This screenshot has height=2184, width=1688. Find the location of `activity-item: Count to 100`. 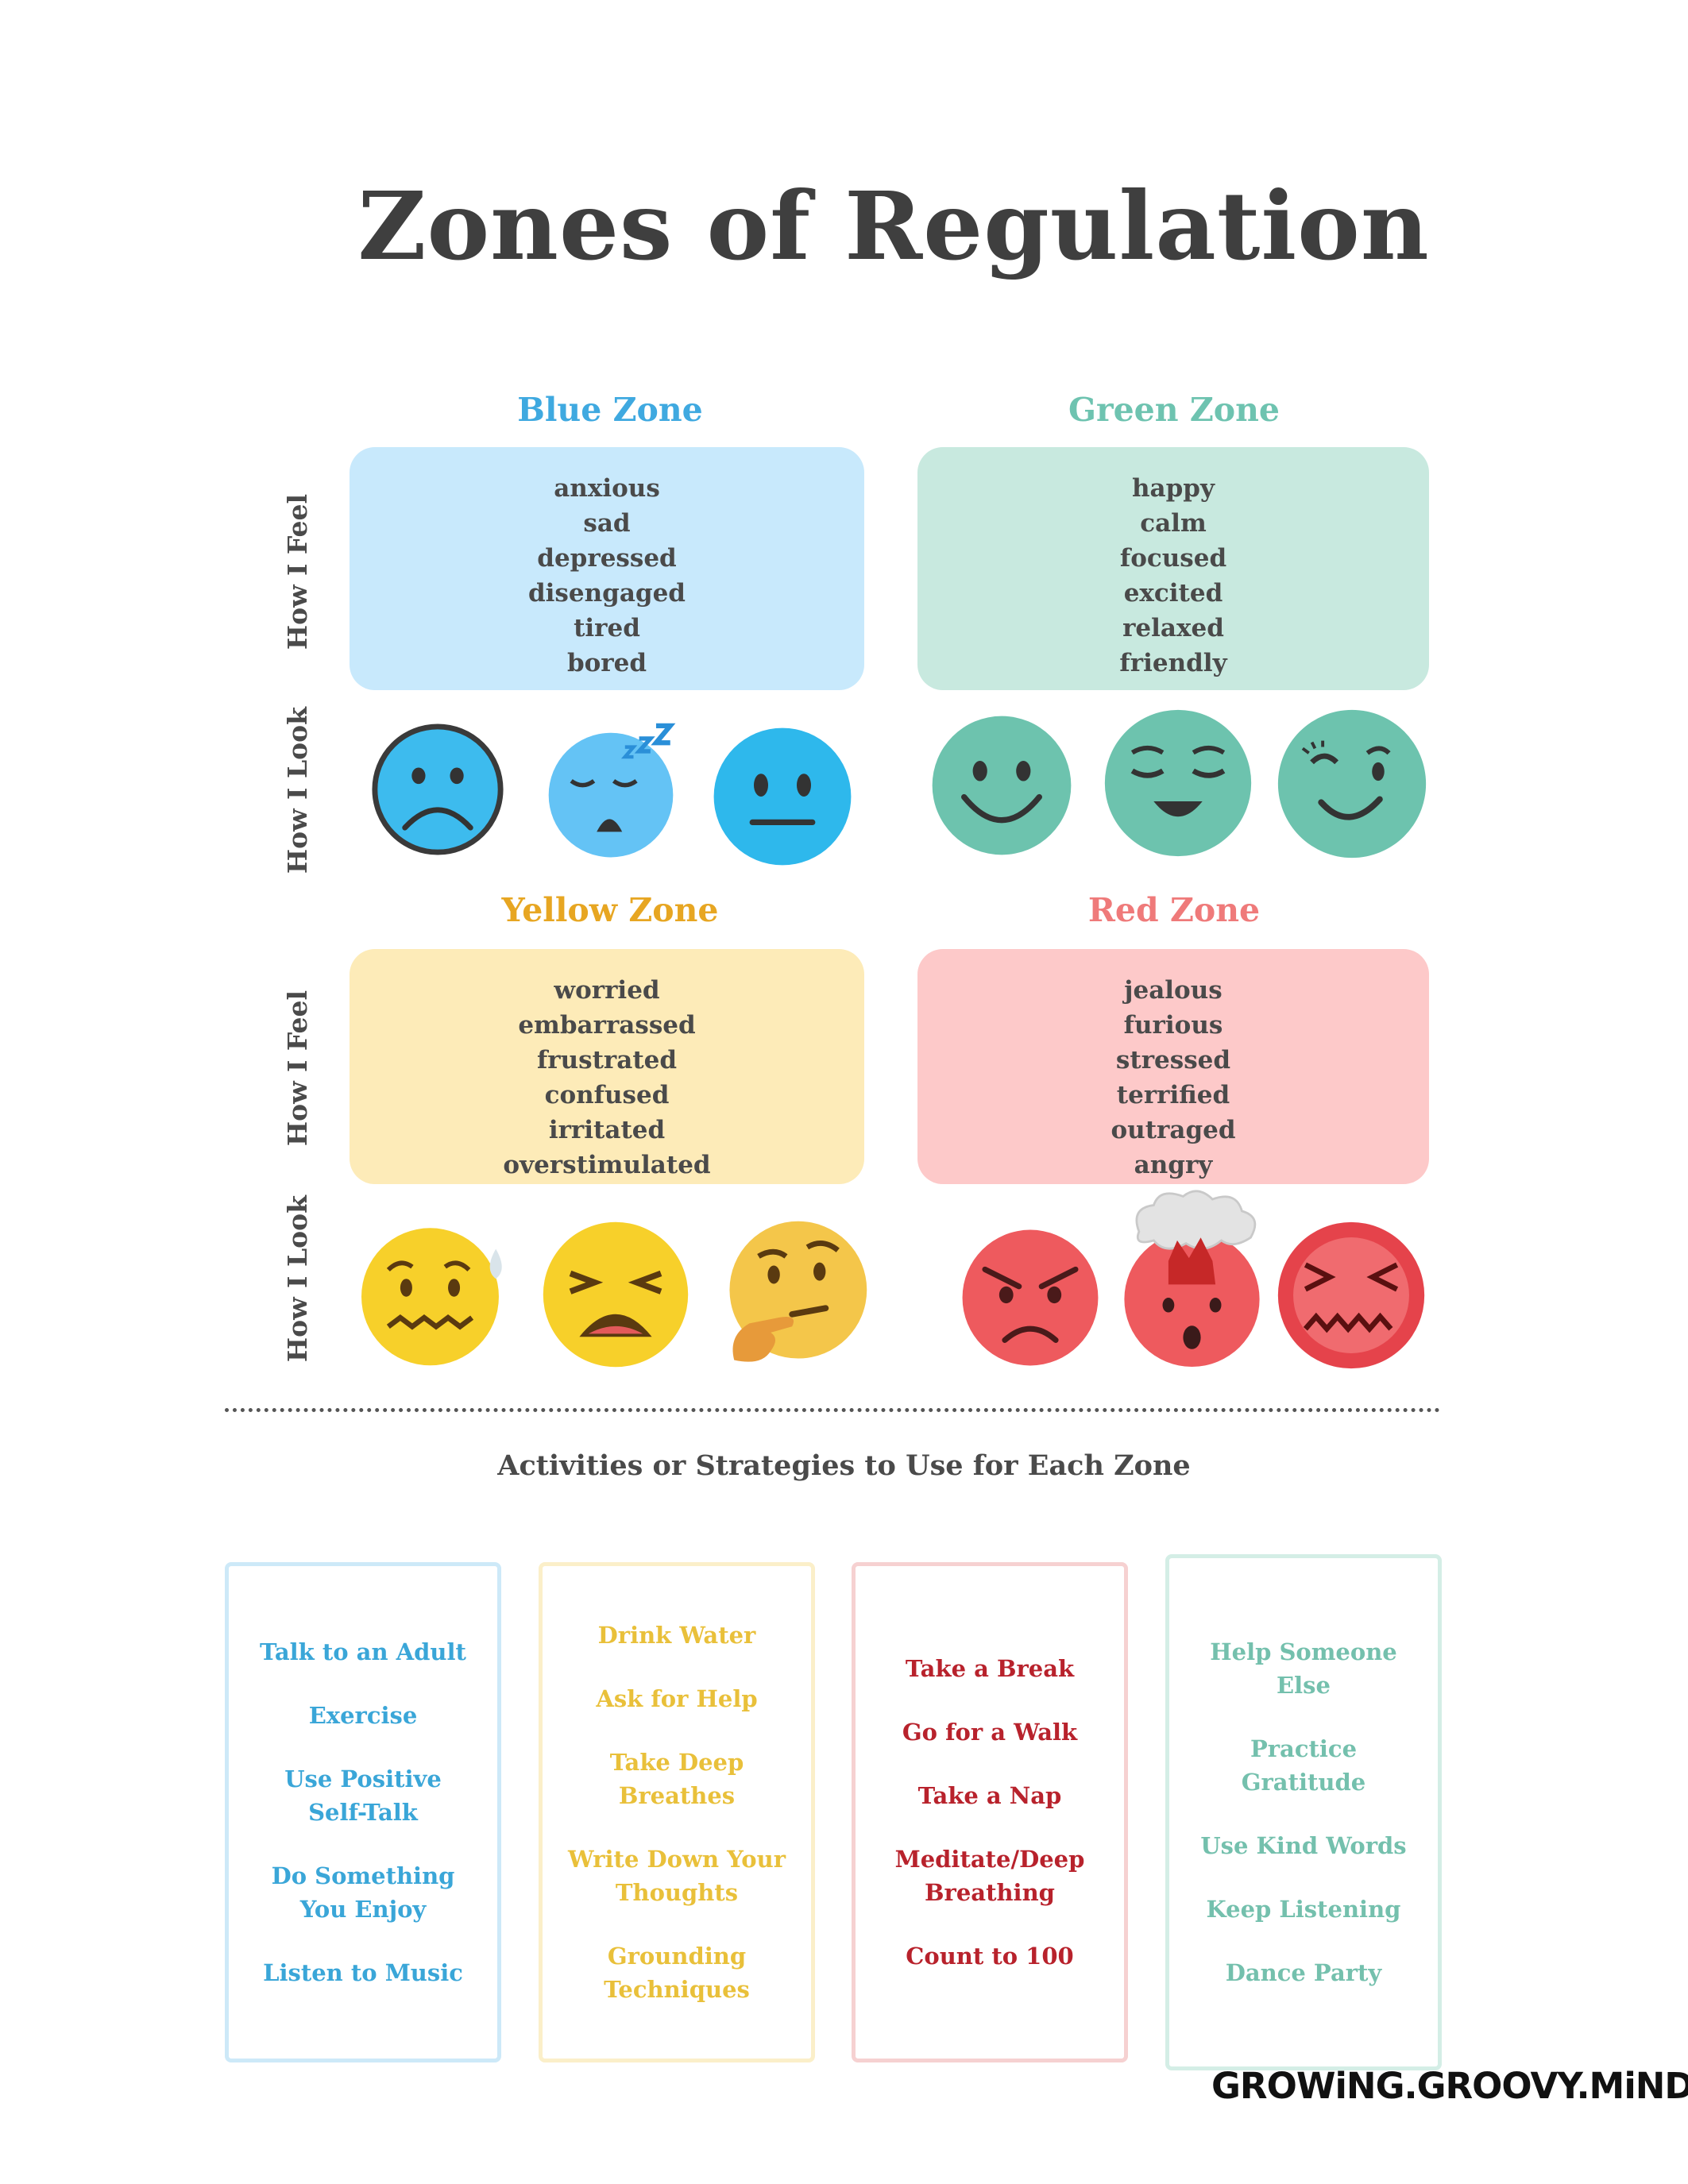

activity-item: Count to 100 is located at coordinates (990, 1956).